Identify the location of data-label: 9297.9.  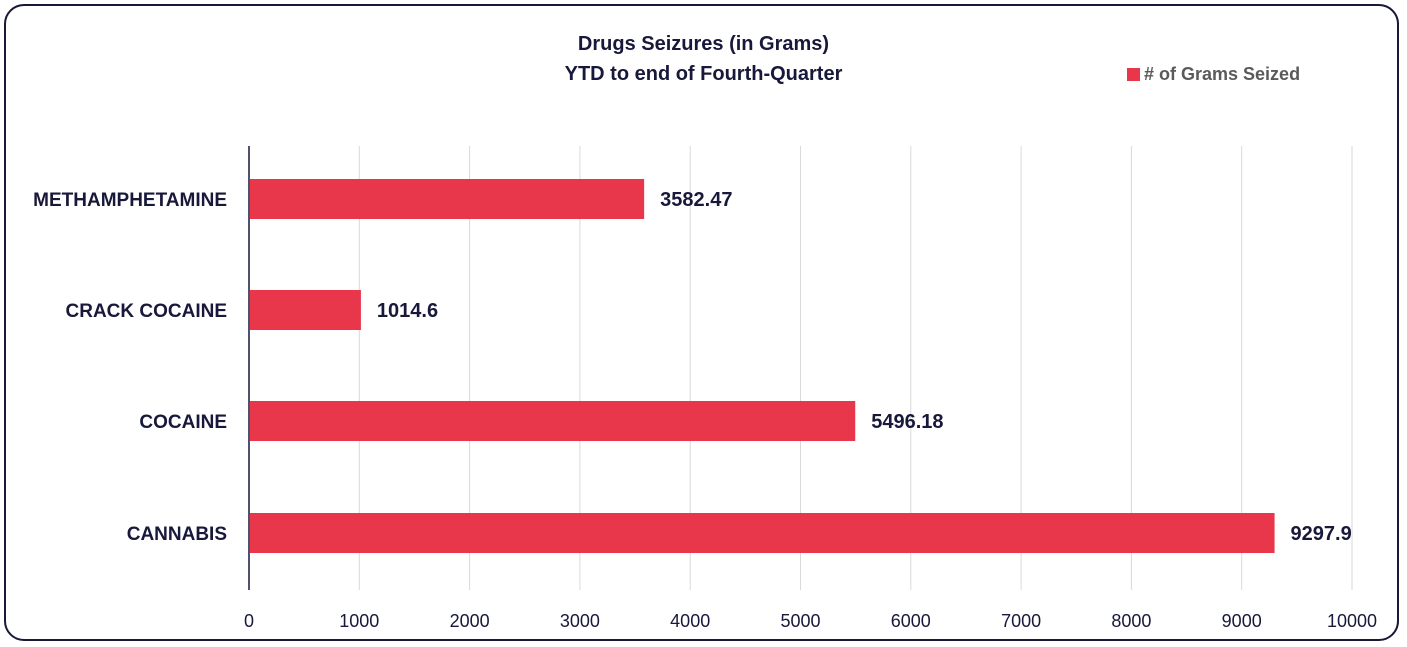
(1321, 534).